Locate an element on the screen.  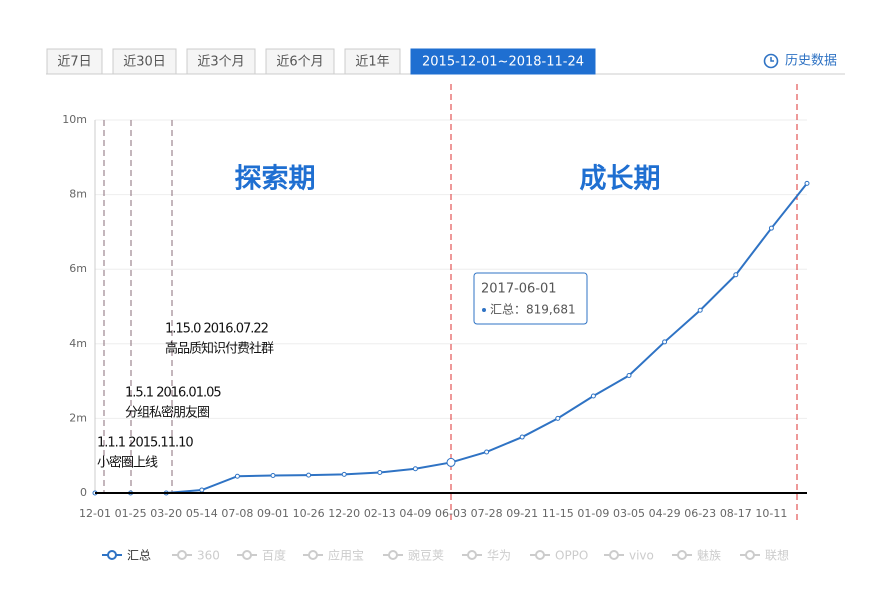
legend-label: 汇总 is located at coordinates (139, 556).